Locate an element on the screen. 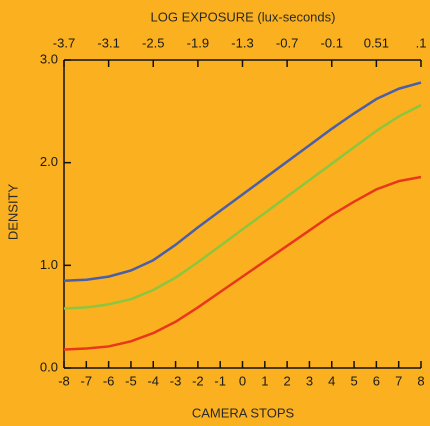  top-tick-label: -3.7 is located at coordinates (64, 42).